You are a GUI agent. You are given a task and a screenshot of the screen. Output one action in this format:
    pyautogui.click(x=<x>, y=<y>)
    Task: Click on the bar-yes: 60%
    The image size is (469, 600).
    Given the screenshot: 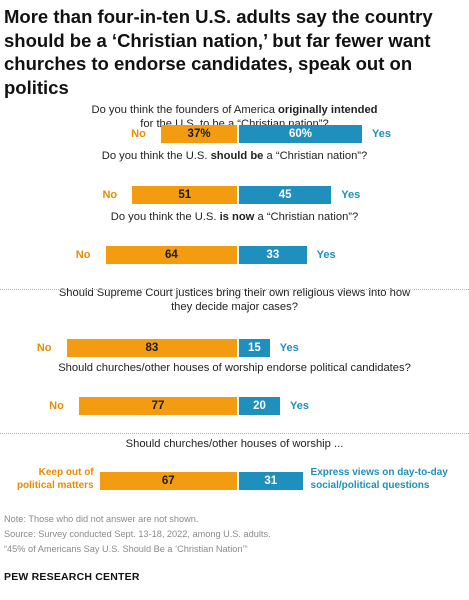 What is the action you would take?
    pyautogui.click(x=300, y=134)
    